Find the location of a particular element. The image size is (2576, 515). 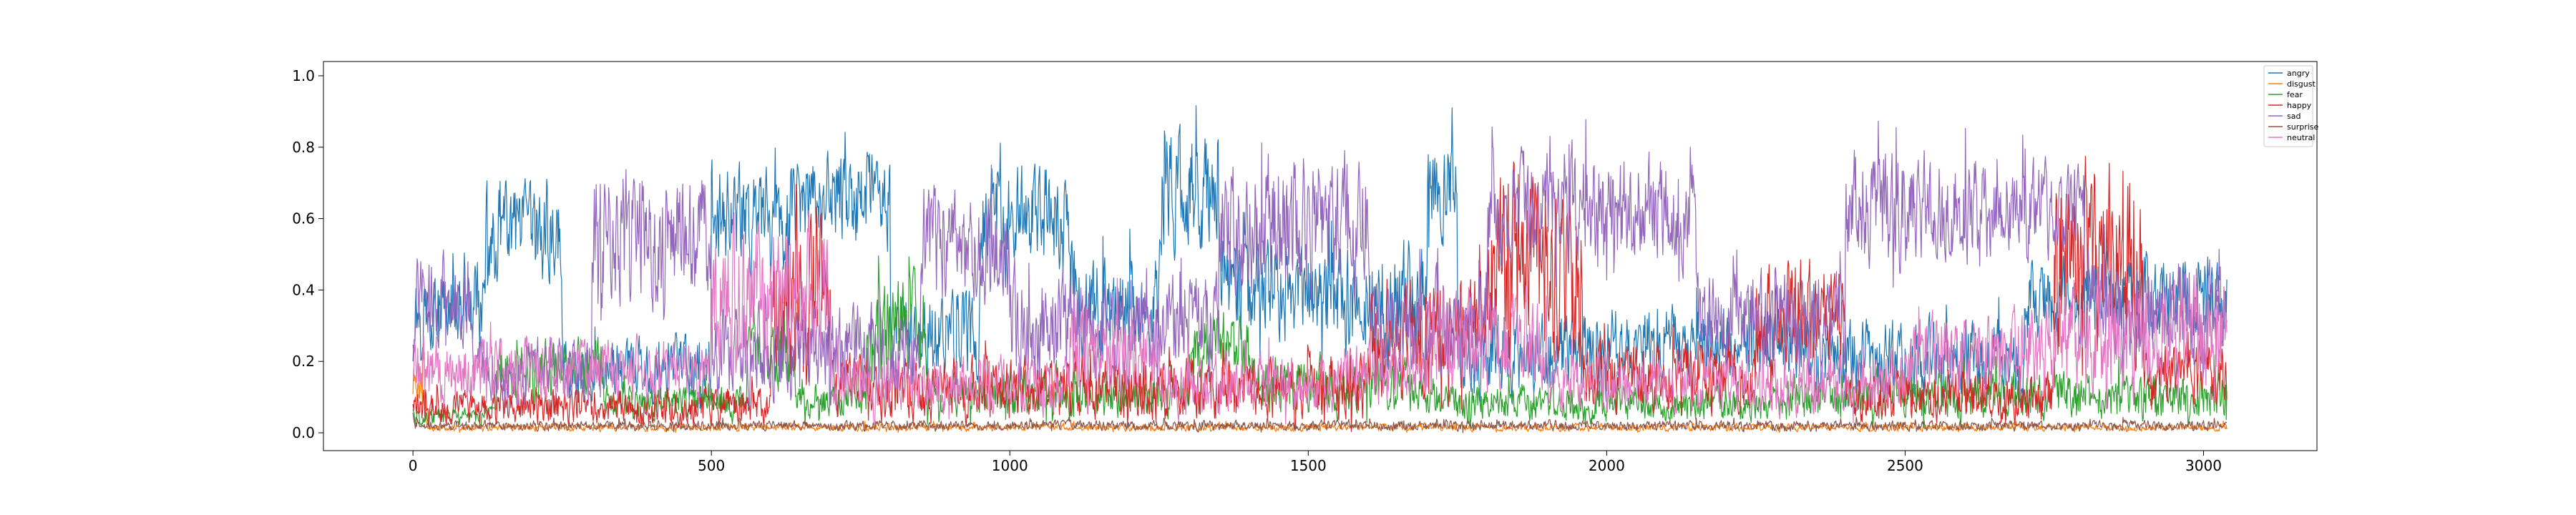

x-axis: 0 500 1000 1500 2000 2500 3000 is located at coordinates (1315, 462).